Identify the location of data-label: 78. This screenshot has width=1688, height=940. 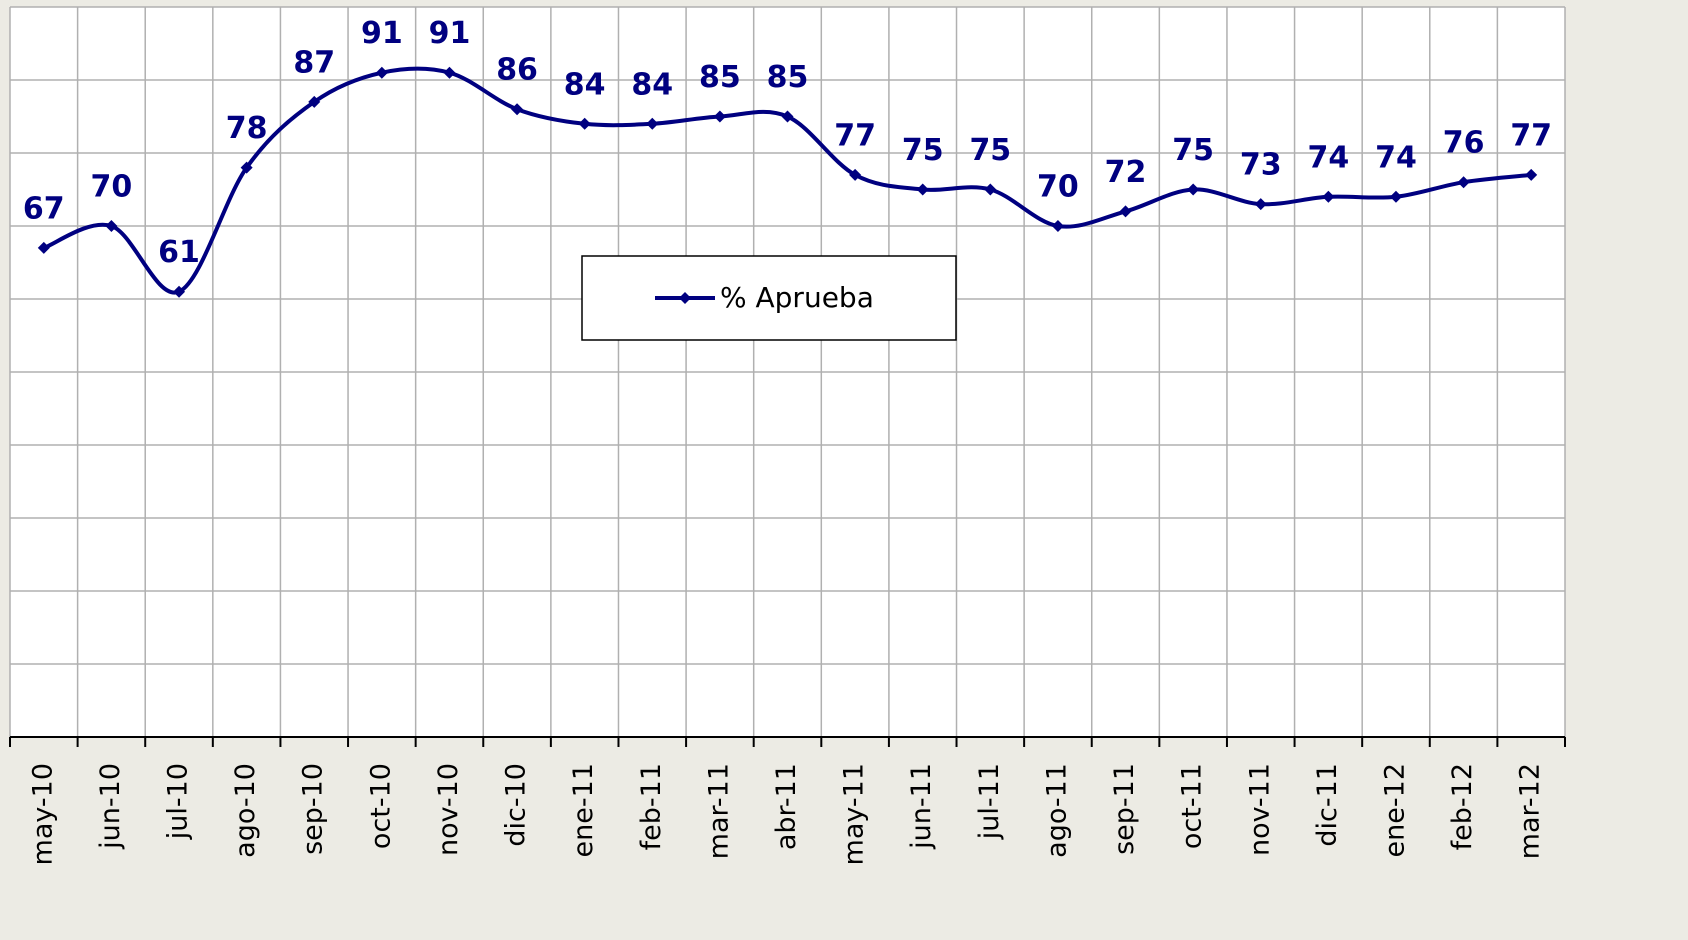
(247, 128).